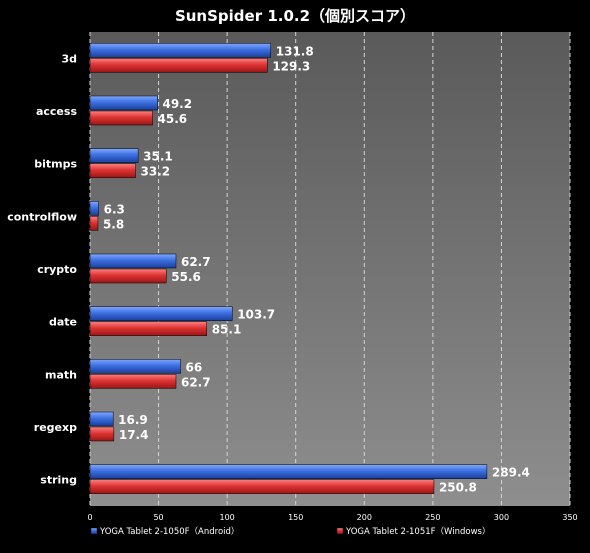 This screenshot has width=590, height=553. I want to click on category-label: date, so click(63, 322).